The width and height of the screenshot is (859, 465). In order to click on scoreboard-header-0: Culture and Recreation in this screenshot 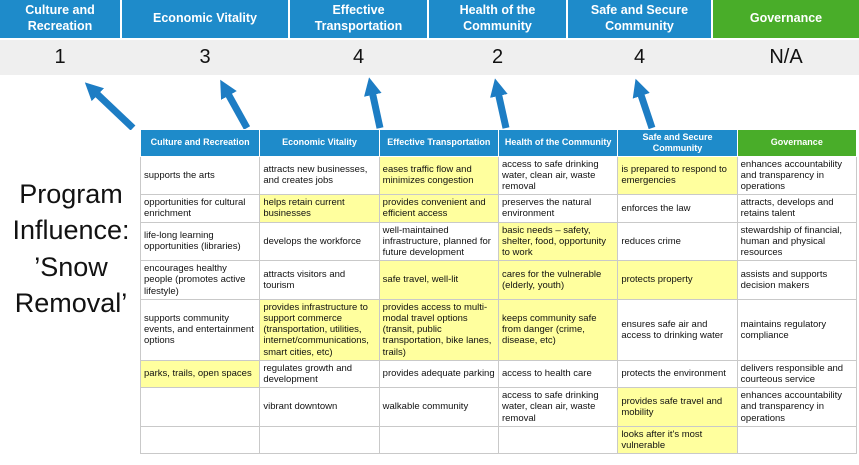, I will do `click(60, 19)`.